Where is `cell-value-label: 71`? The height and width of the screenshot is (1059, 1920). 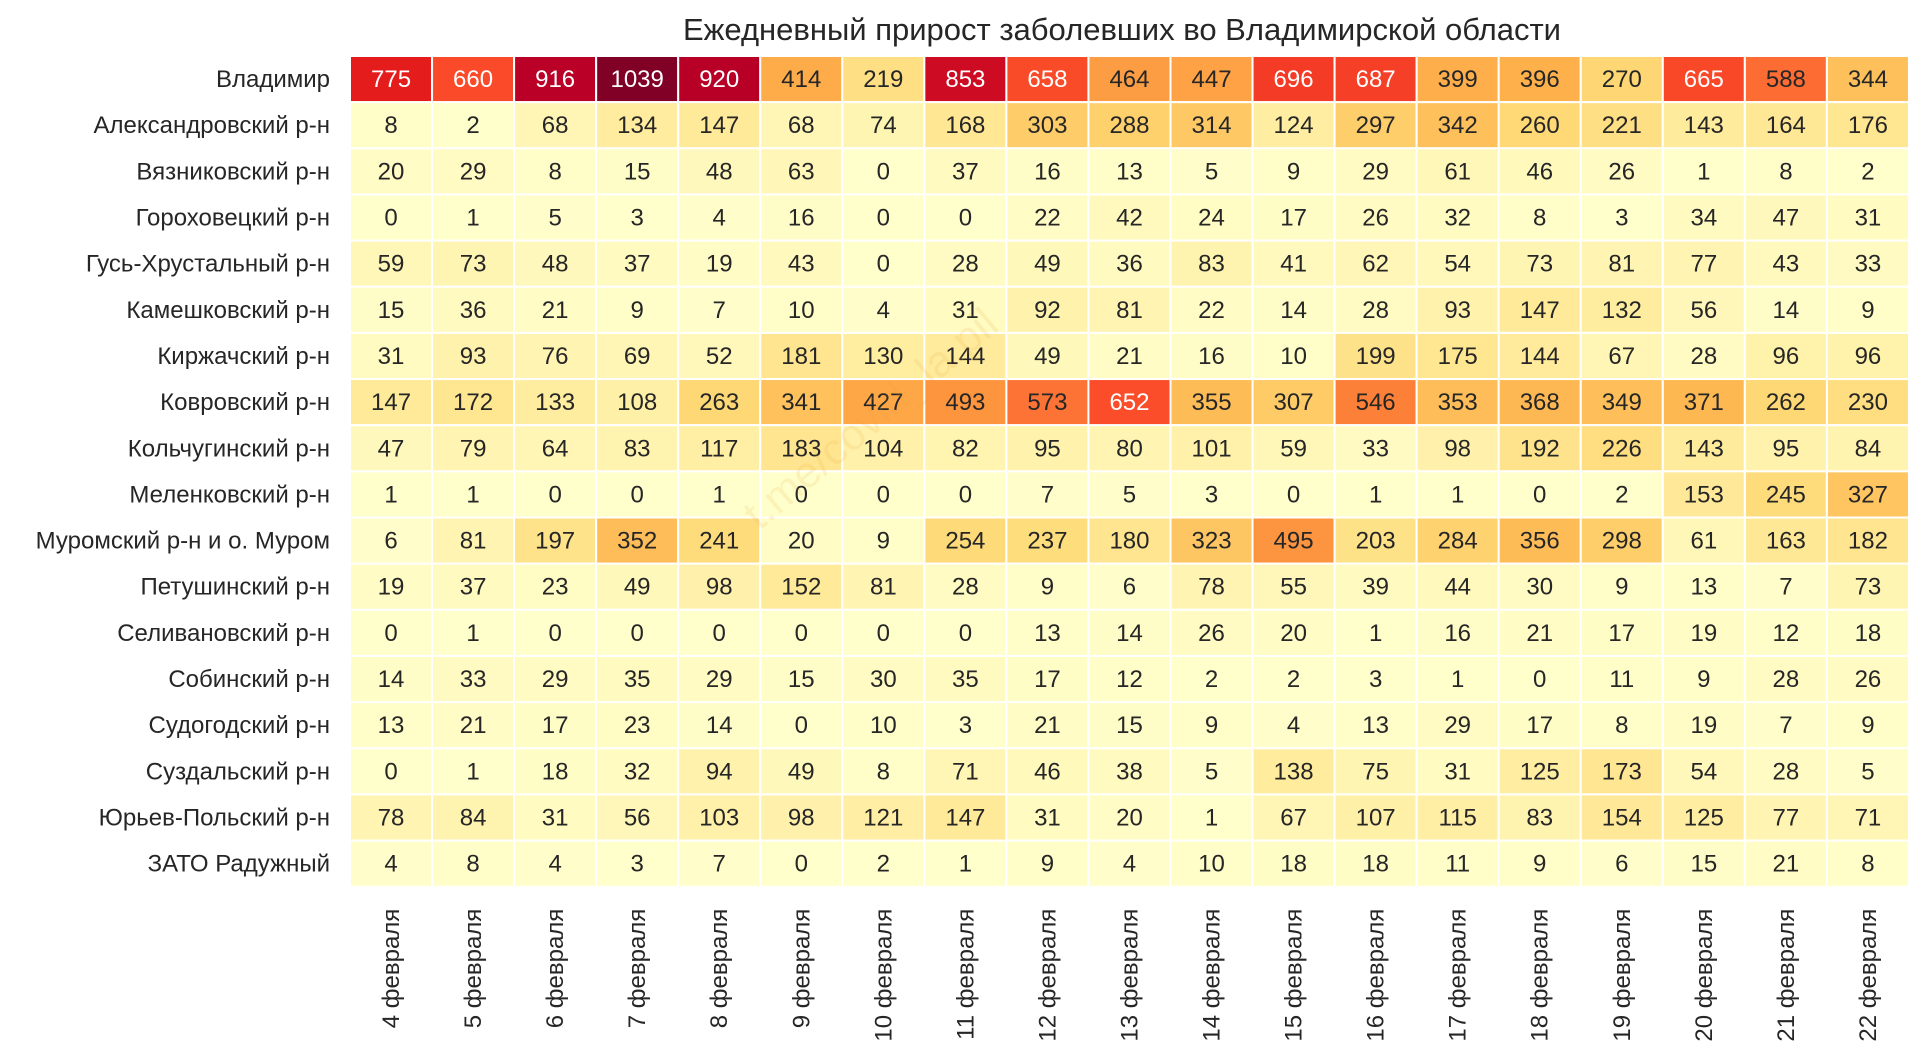 cell-value-label: 71 is located at coordinates (1868, 817).